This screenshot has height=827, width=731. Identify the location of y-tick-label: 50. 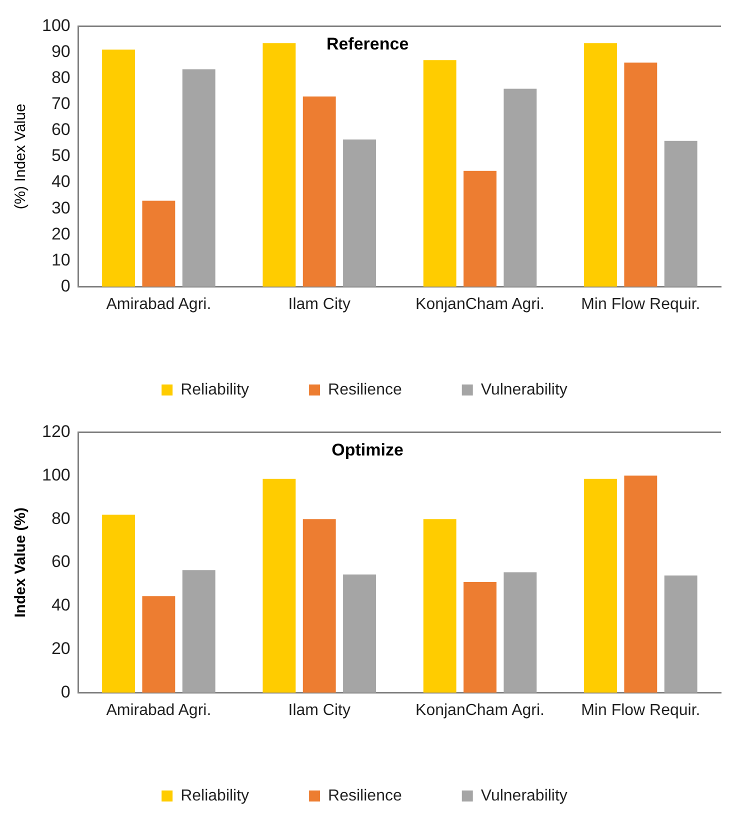
(60, 156).